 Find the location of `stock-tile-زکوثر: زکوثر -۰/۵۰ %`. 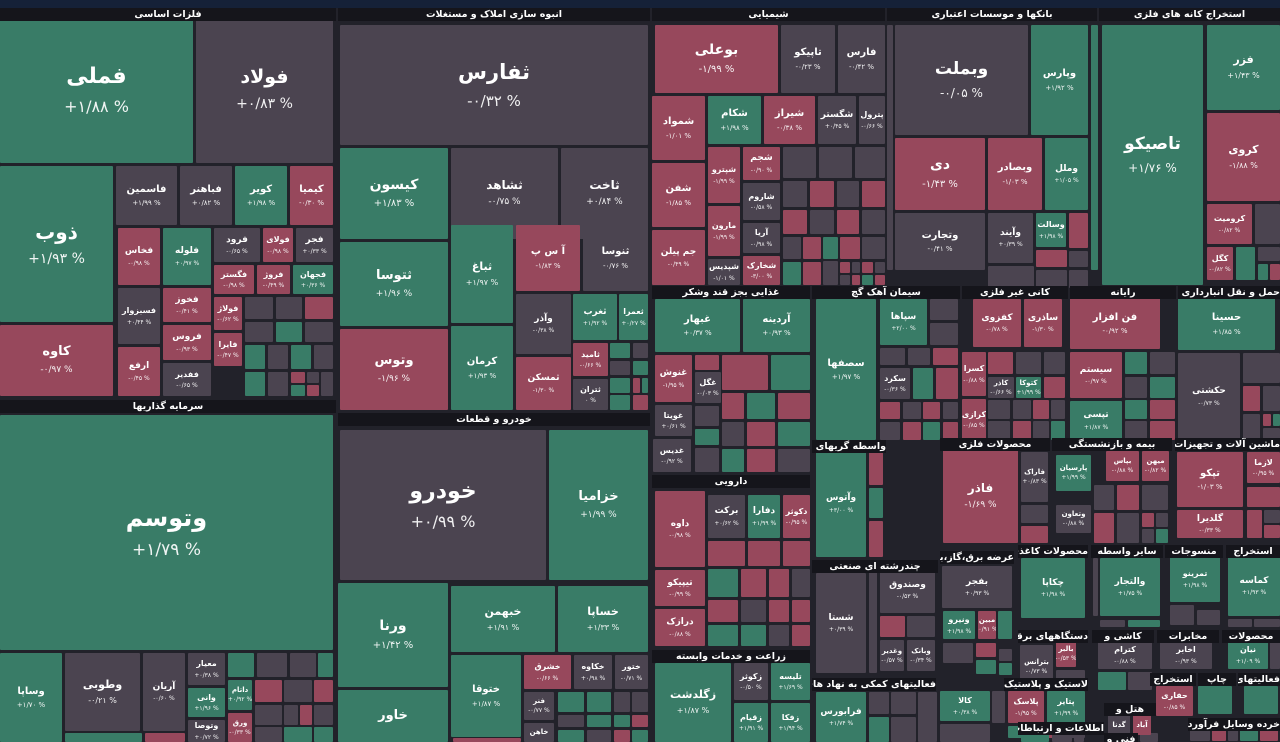

stock-tile-زکوثر: زکوثر -۰/۵۰ % is located at coordinates (751, 681).